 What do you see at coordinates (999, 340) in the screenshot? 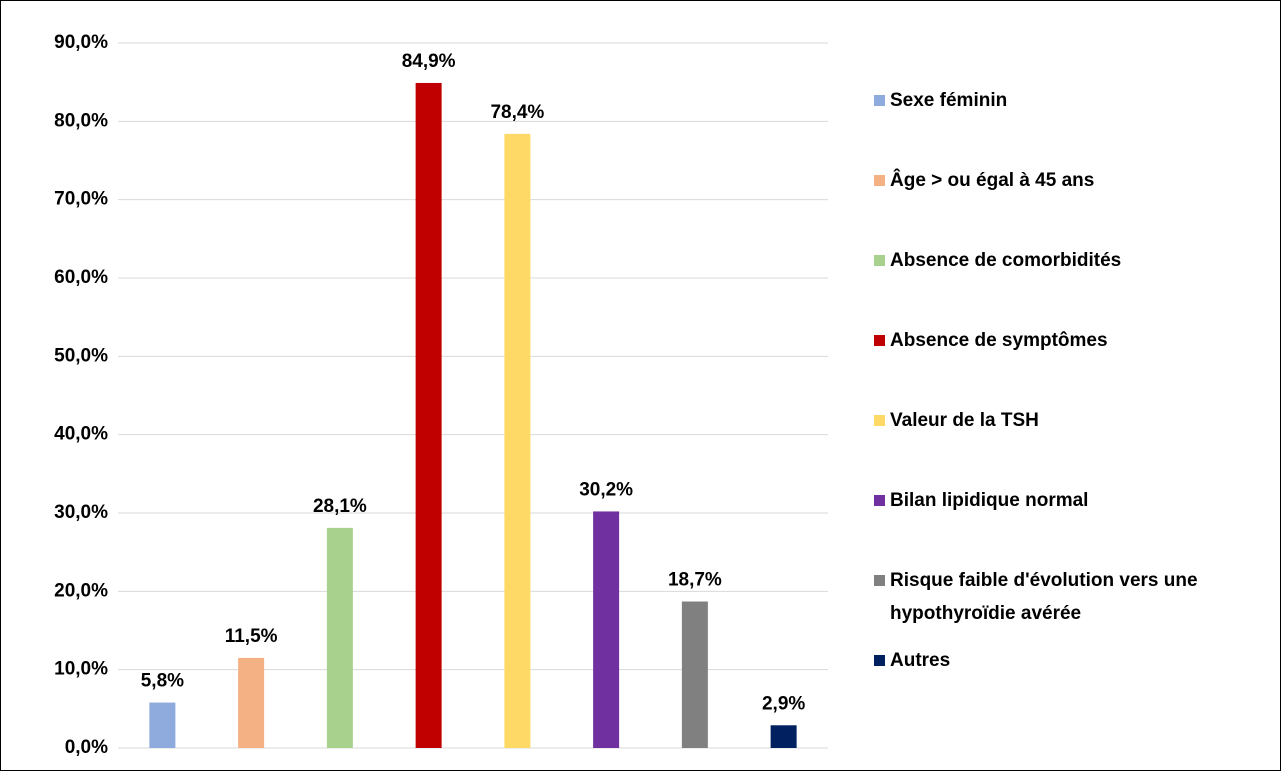
I see `legend-label: Absence de symptômes` at bounding box center [999, 340].